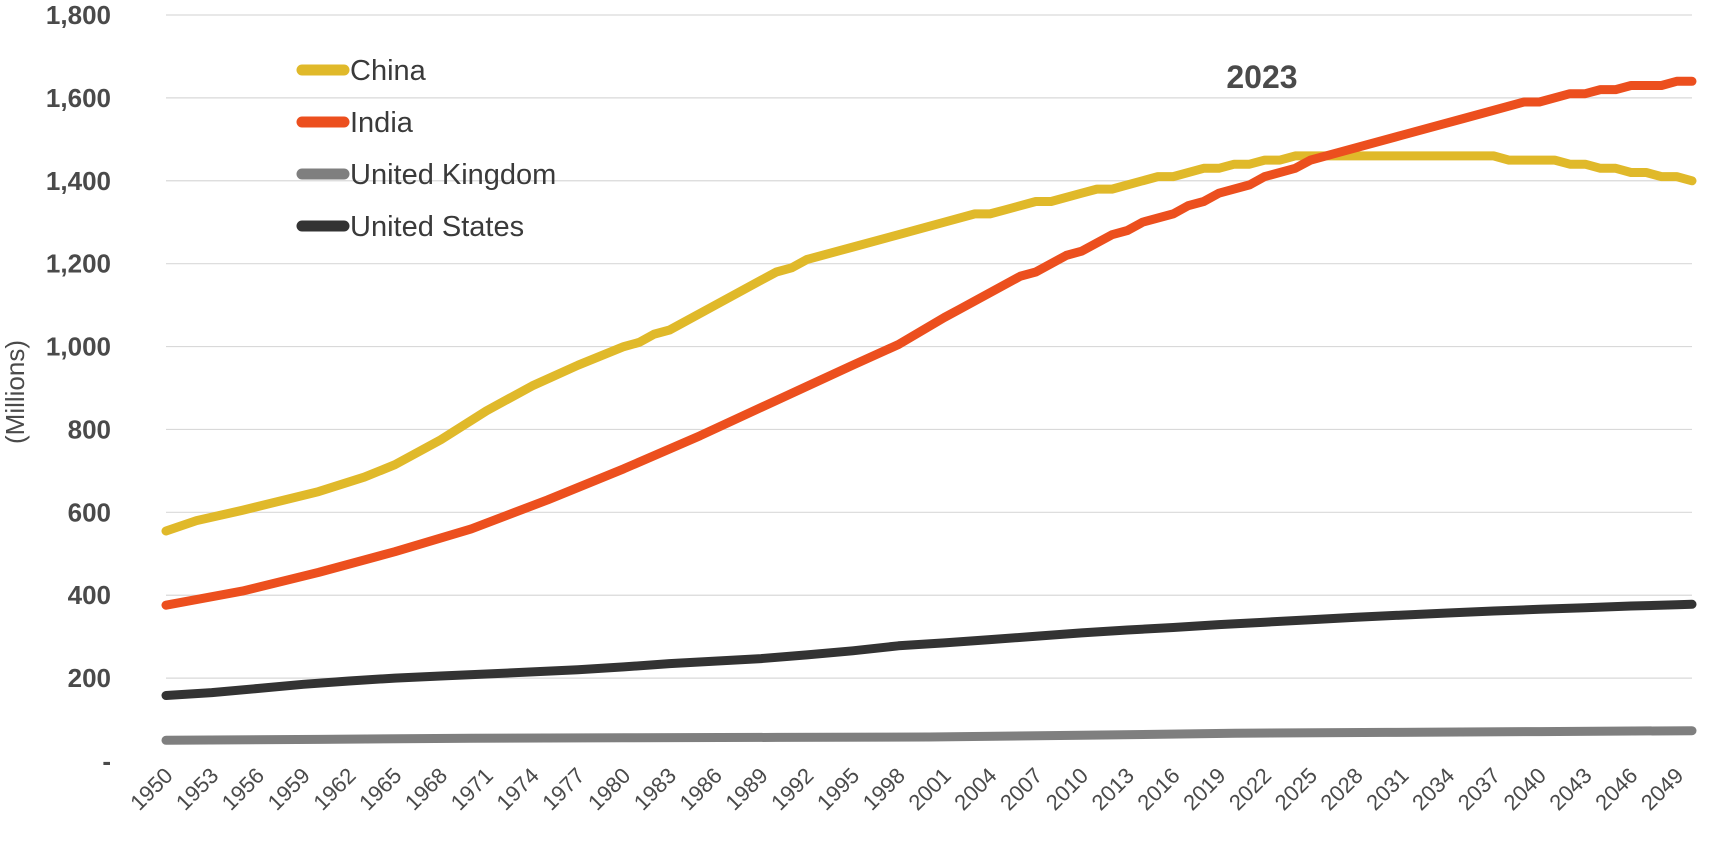  Describe the element at coordinates (1204, 789) in the screenshot. I see `x-tick-label: 2019` at that location.